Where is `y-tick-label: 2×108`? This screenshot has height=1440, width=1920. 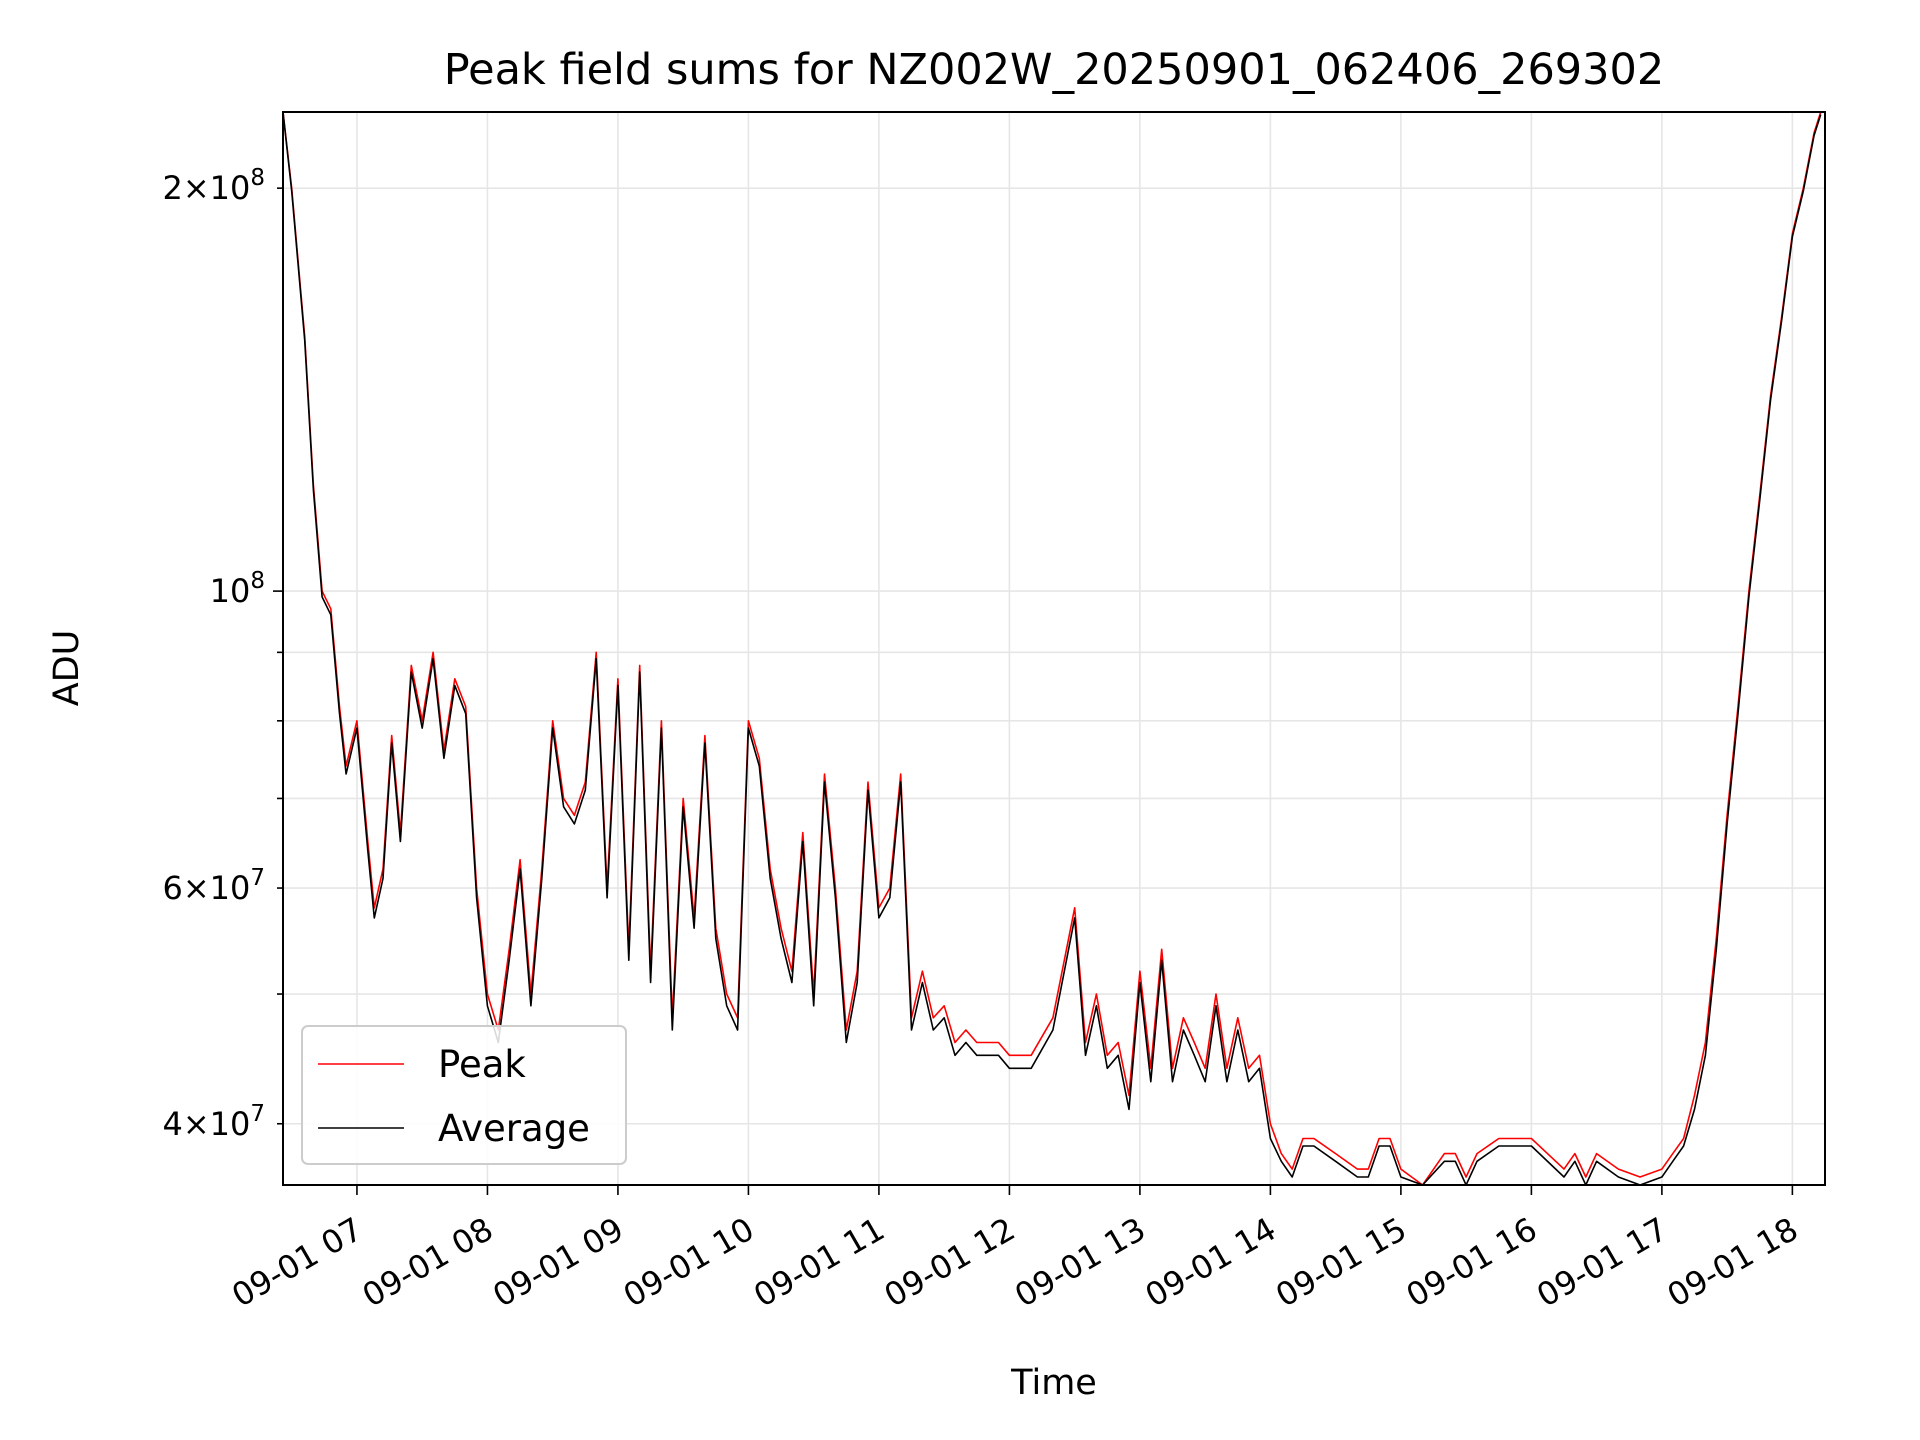 y-tick-label: 2×108 is located at coordinates (213, 186).